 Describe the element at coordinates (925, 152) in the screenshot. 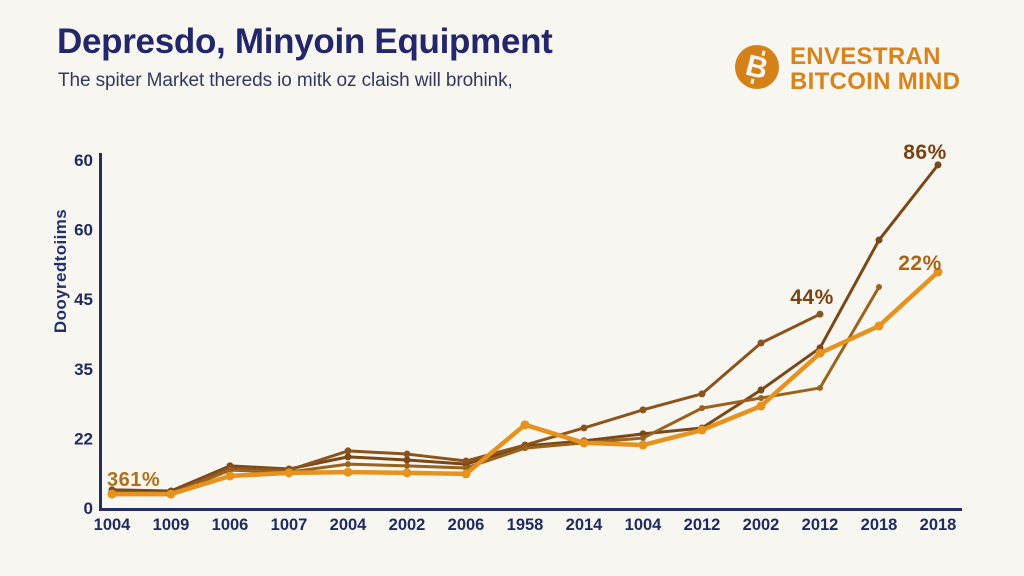

I see `value-annotation: 86%` at that location.